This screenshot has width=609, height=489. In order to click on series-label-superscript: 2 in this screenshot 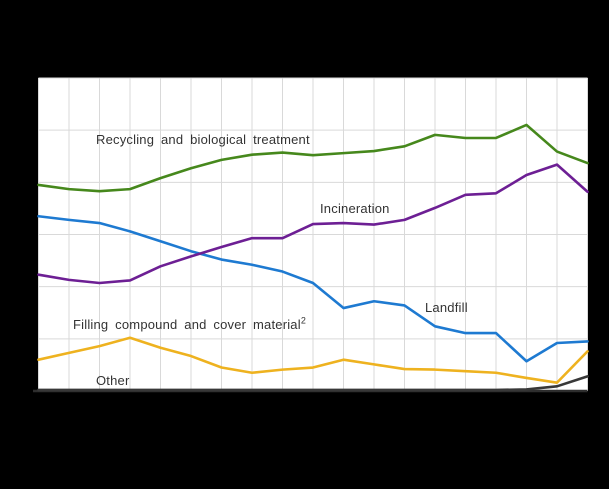, I will do `click(303, 320)`.